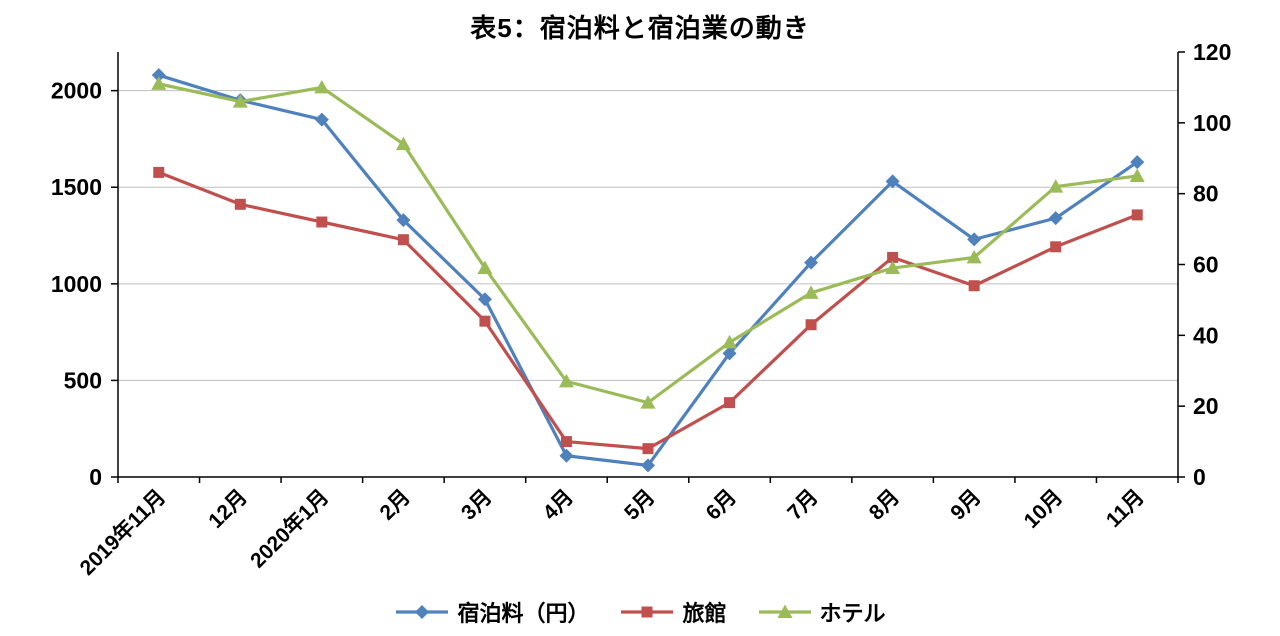 This screenshot has height=636, width=1280. Describe the element at coordinates (1199, 477) in the screenshot. I see `y-axis-right-tick-label: 0` at that location.